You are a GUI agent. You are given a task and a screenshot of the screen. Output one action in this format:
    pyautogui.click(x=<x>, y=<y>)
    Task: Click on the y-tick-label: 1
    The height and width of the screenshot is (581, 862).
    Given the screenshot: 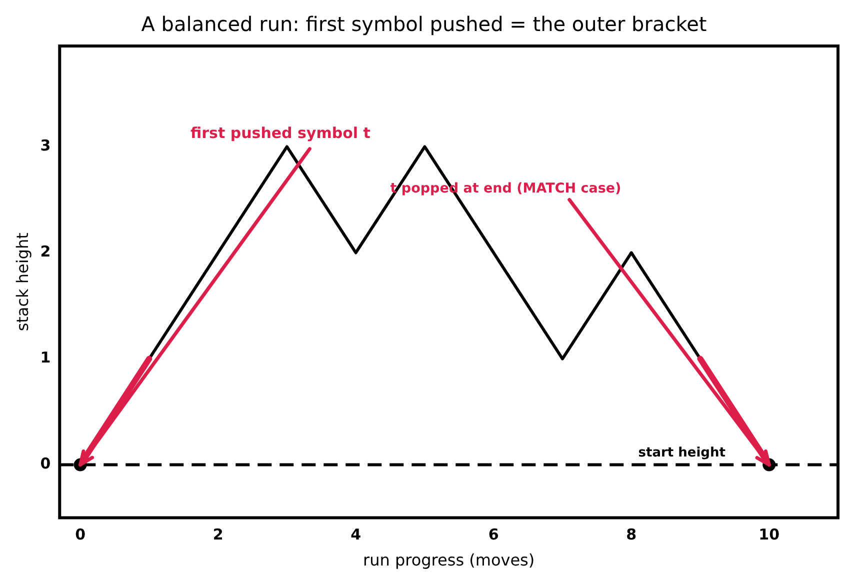 What is the action you would take?
    pyautogui.click(x=45, y=357)
    